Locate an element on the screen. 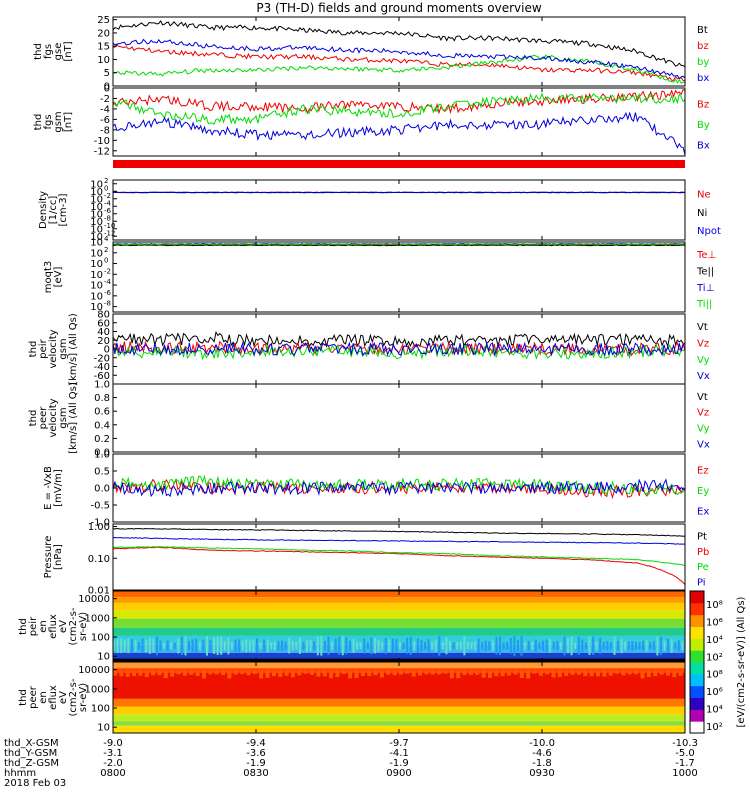  peer_velocity-ytick-label: 0.4 is located at coordinates (102, 425).